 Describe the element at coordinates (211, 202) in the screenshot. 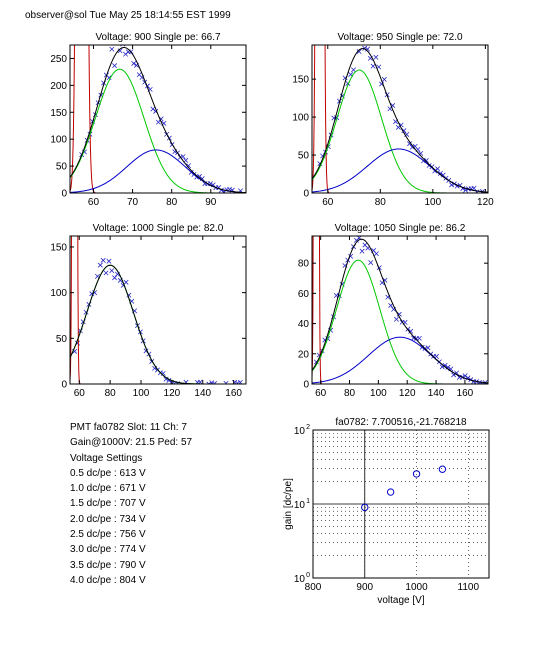

I see `x-tick-label: 90` at that location.